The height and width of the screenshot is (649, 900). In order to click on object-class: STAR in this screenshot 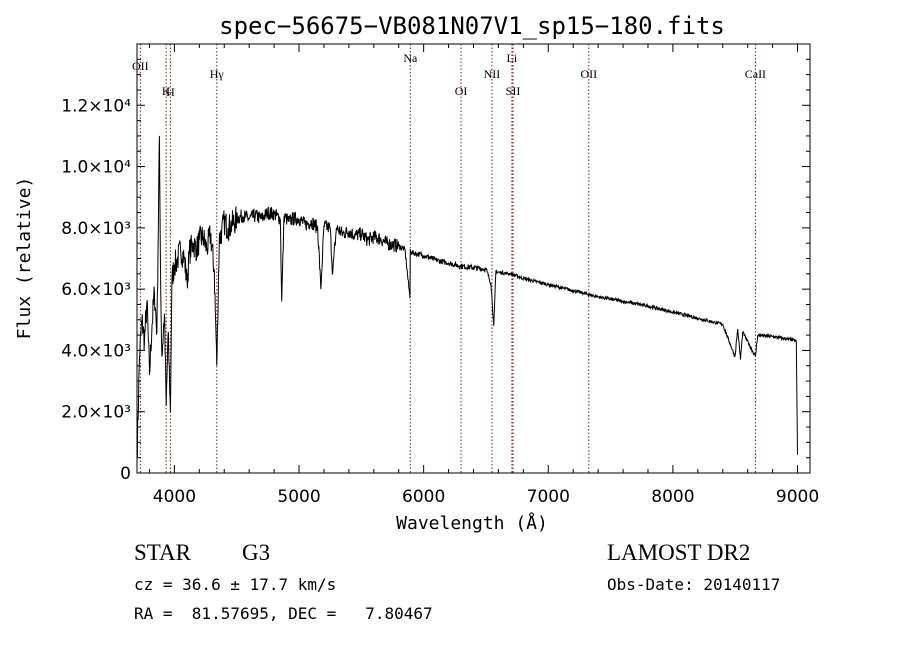, I will do `click(162, 552)`.